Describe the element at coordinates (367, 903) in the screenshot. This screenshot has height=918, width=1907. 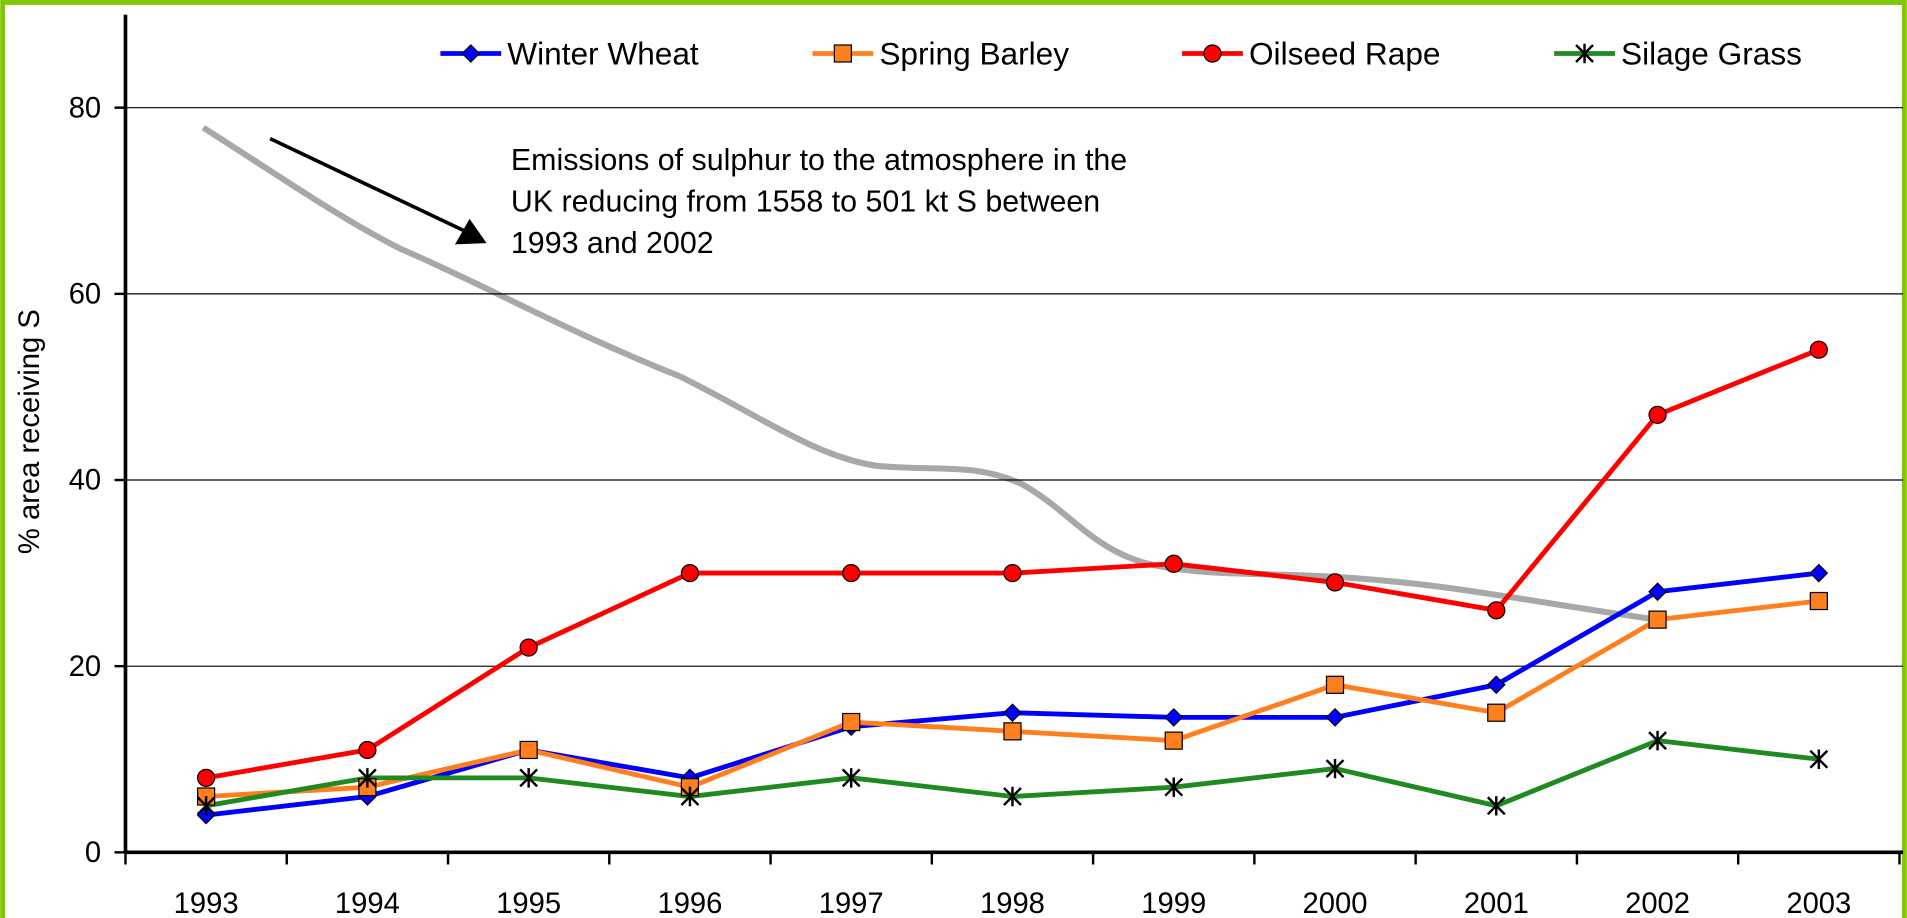
I see `x-tick-label: 1994` at that location.